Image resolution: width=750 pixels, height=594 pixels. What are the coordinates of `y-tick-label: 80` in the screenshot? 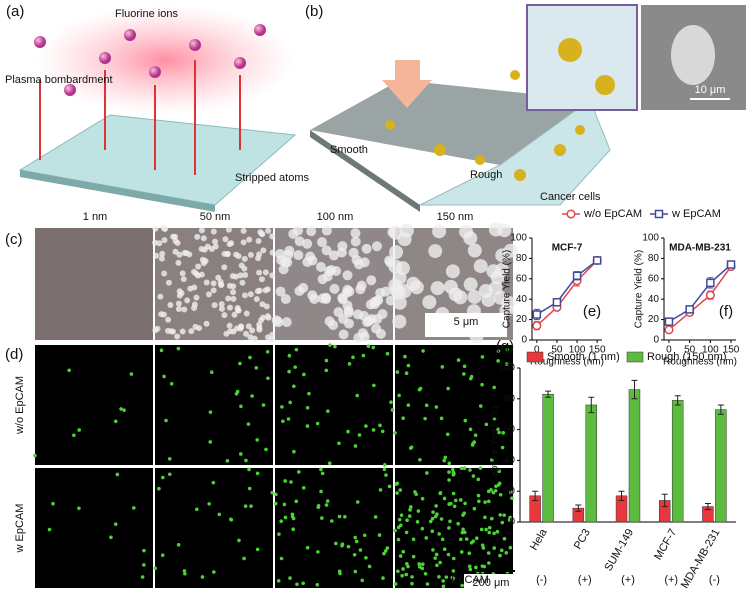 It's located at (510, 398).